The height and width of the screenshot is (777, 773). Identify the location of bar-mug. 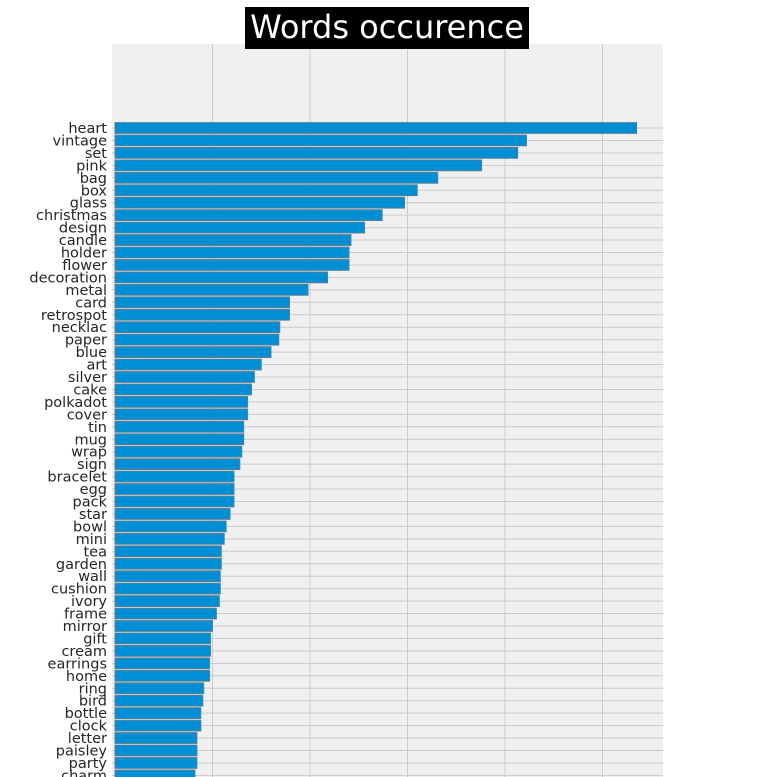
(179, 439).